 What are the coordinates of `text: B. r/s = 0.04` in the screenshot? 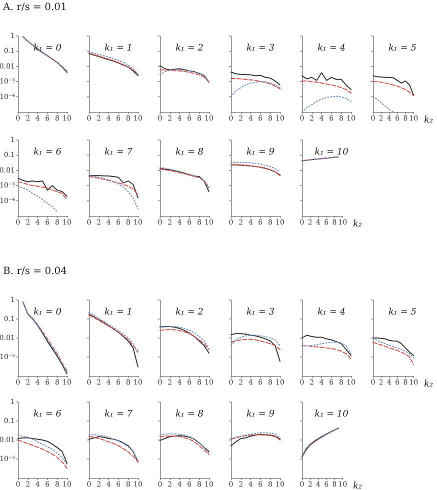 It's located at (35, 271).